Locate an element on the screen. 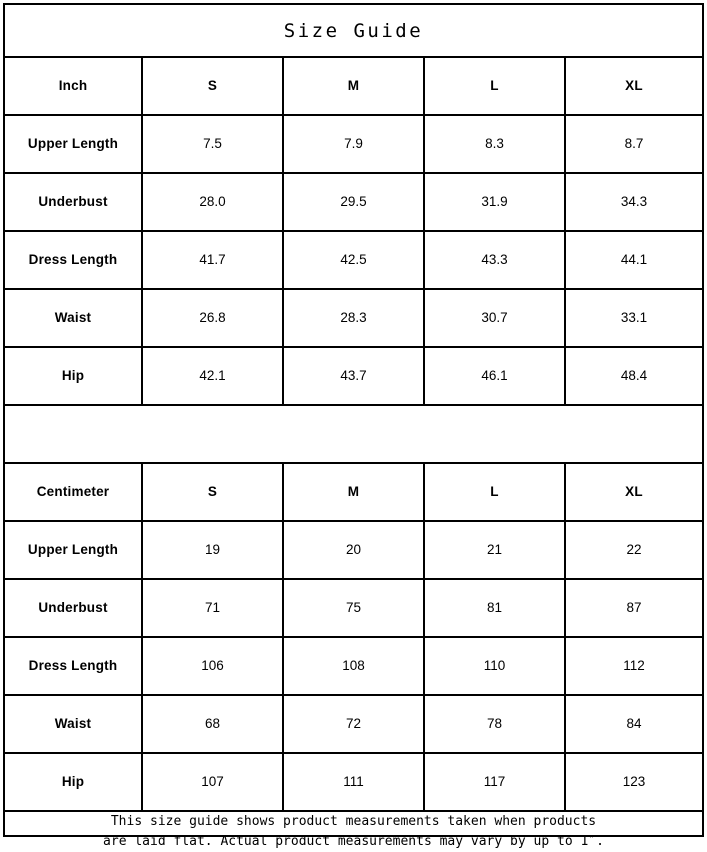 The width and height of the screenshot is (707, 852). row-label-underbust-cm: Underbust is located at coordinates (74, 608).